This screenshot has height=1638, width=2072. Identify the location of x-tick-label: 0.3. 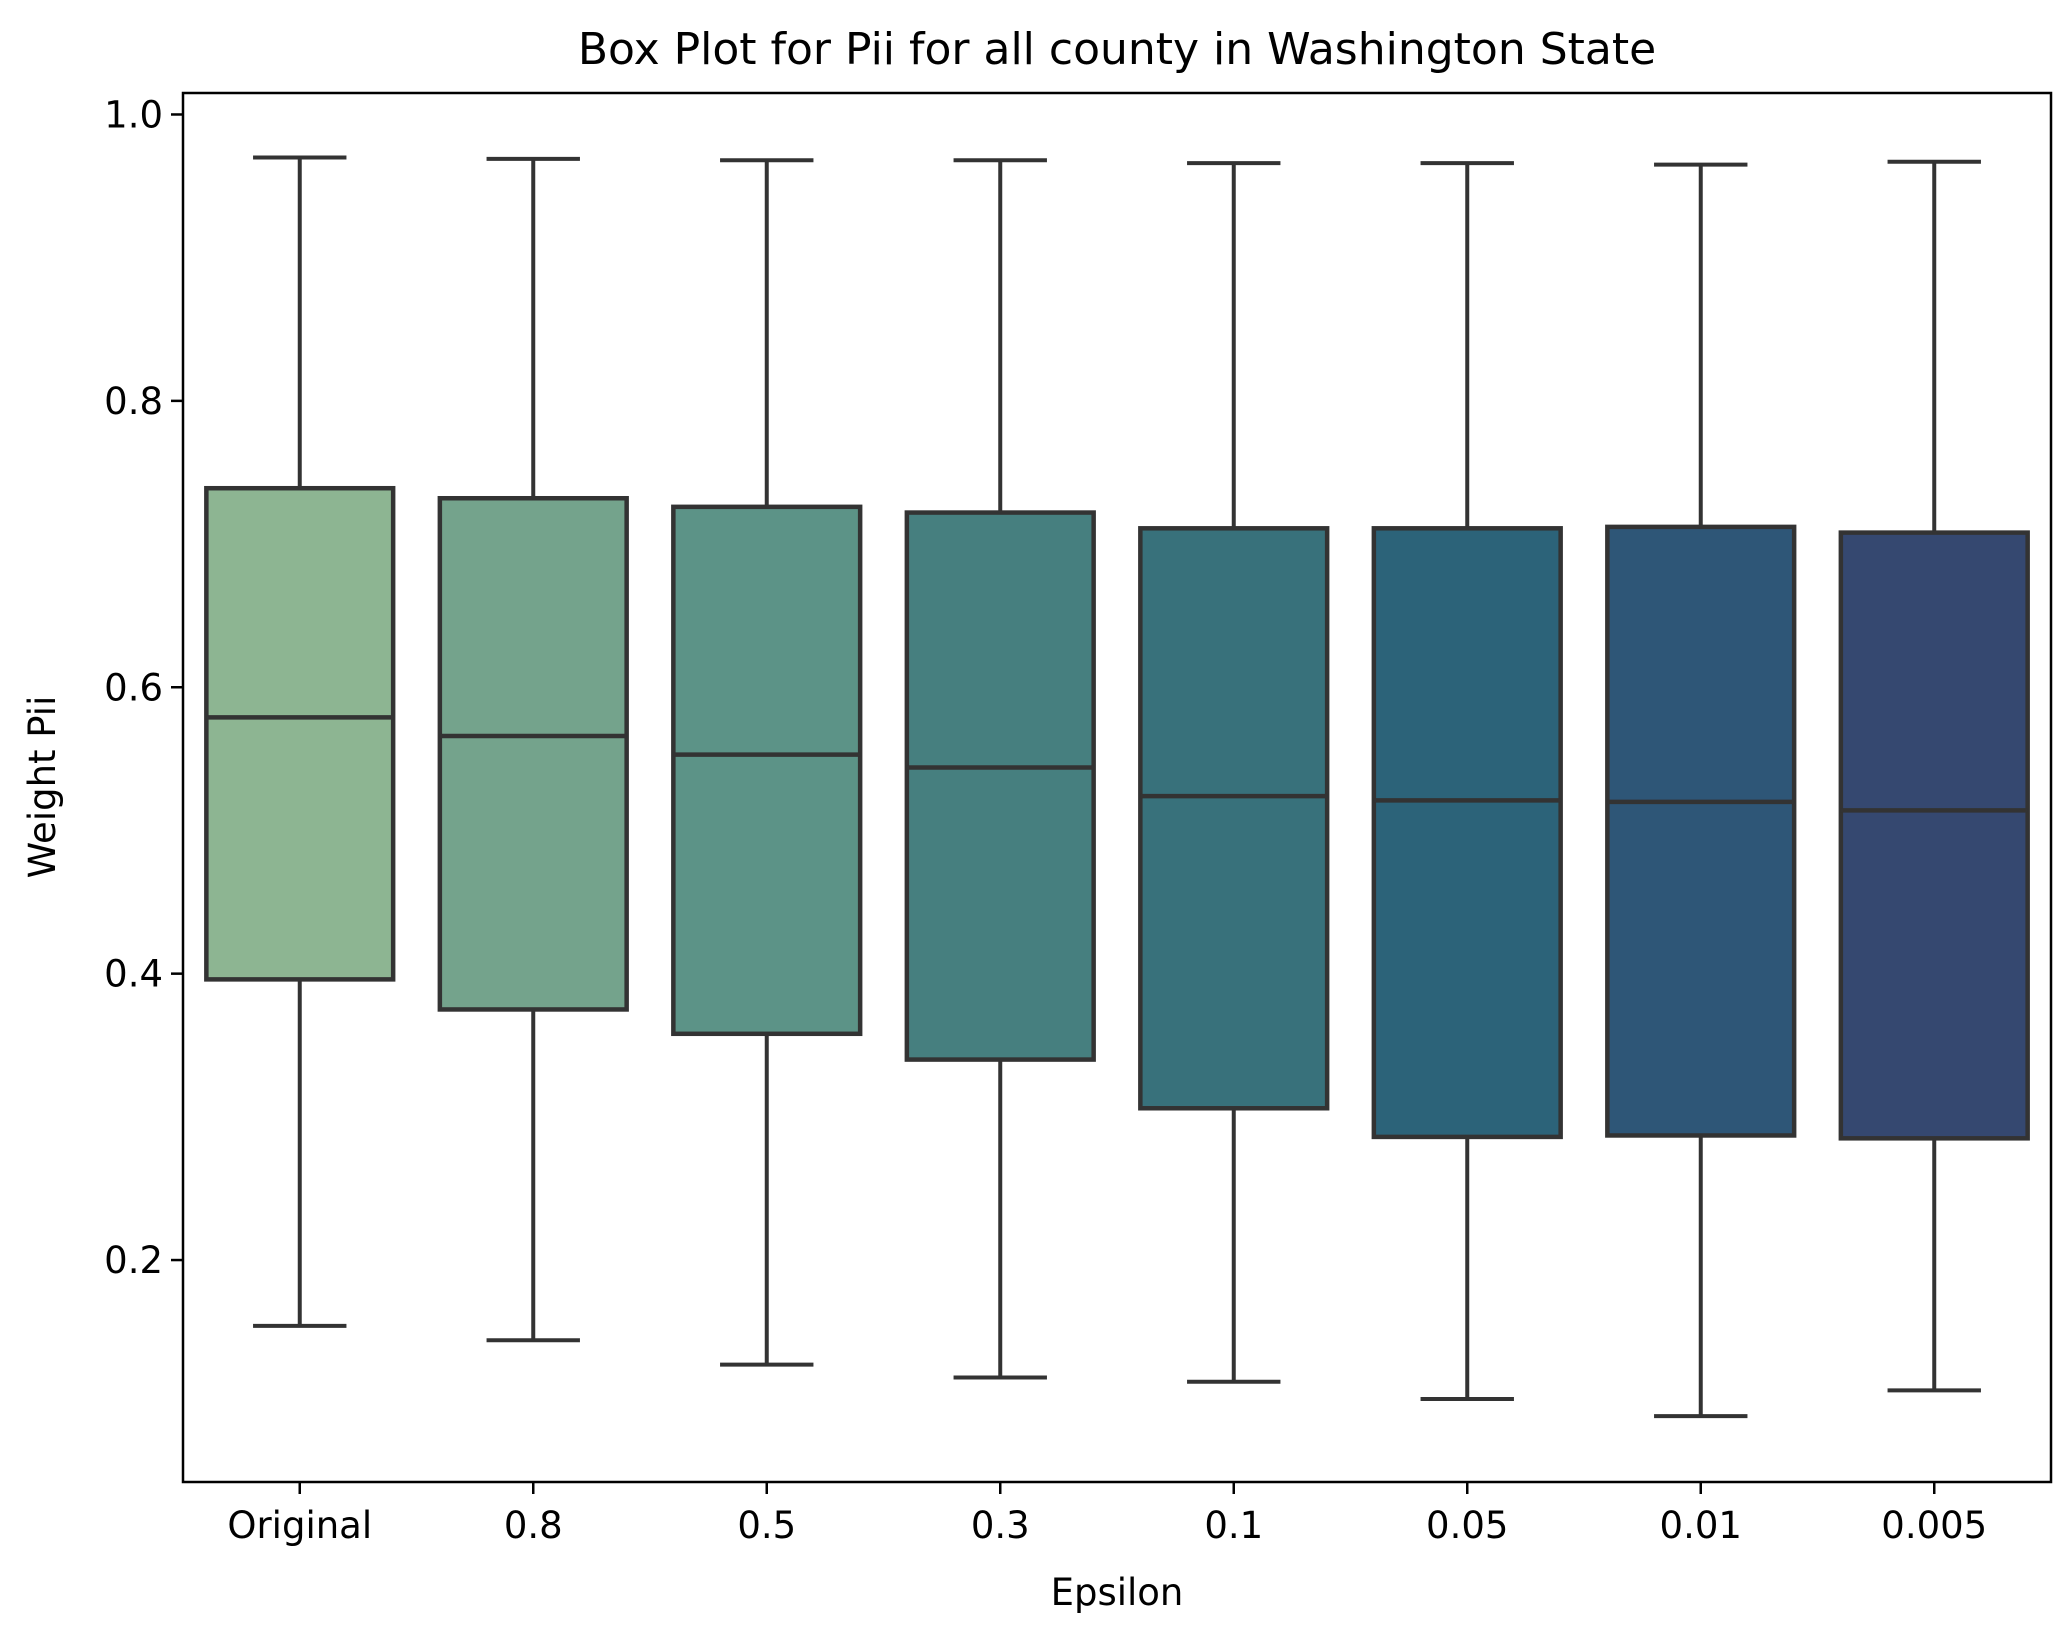
(1000, 1525).